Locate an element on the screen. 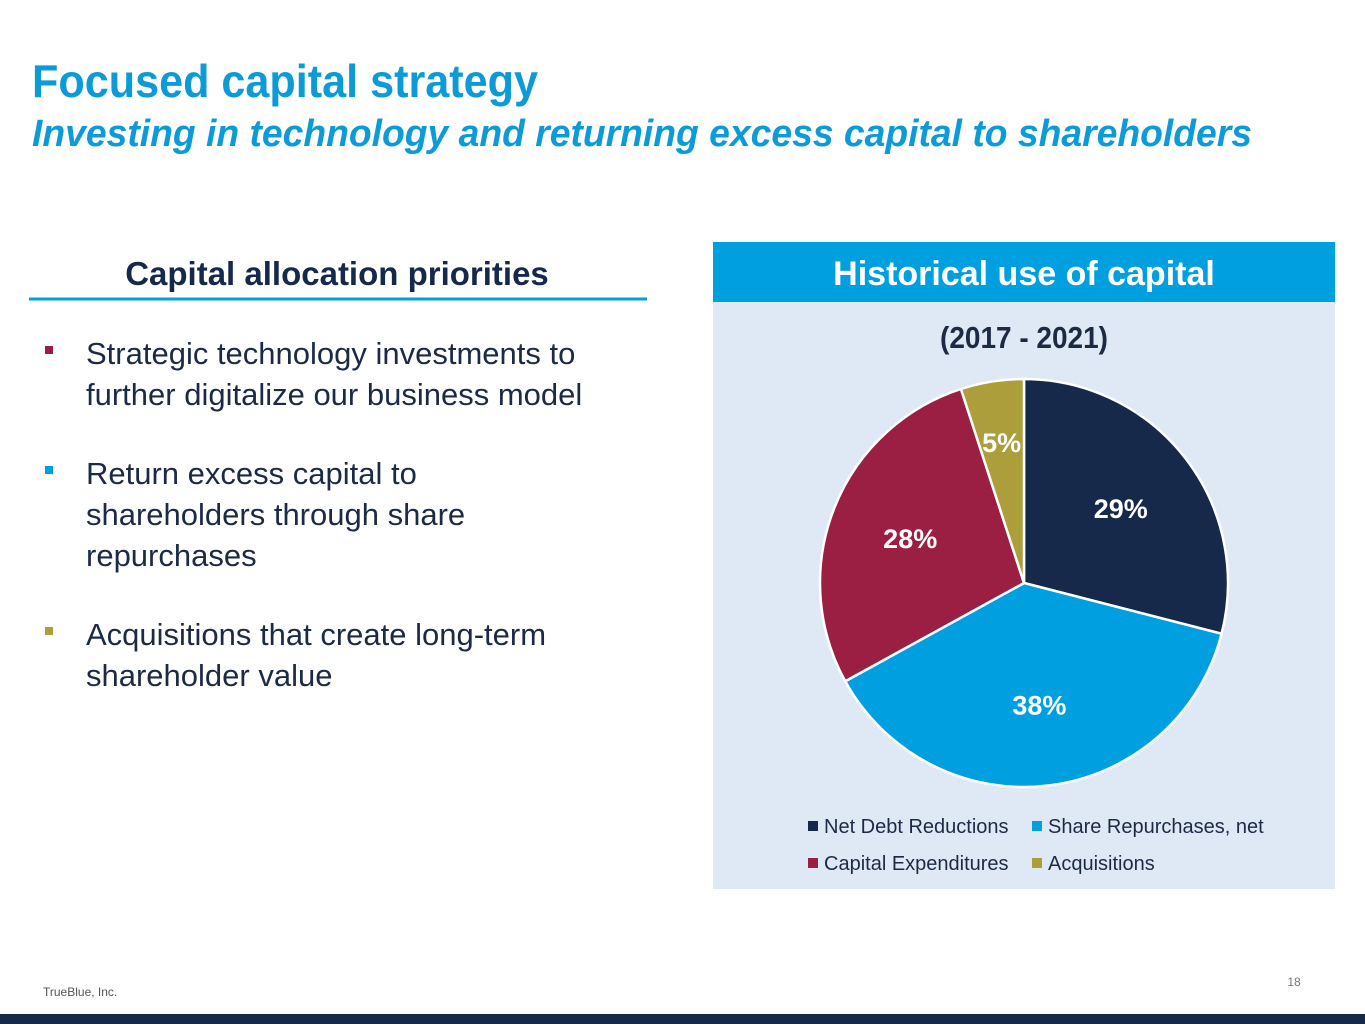  panel-heading: Historical use of capital is located at coordinates (1024, 274).